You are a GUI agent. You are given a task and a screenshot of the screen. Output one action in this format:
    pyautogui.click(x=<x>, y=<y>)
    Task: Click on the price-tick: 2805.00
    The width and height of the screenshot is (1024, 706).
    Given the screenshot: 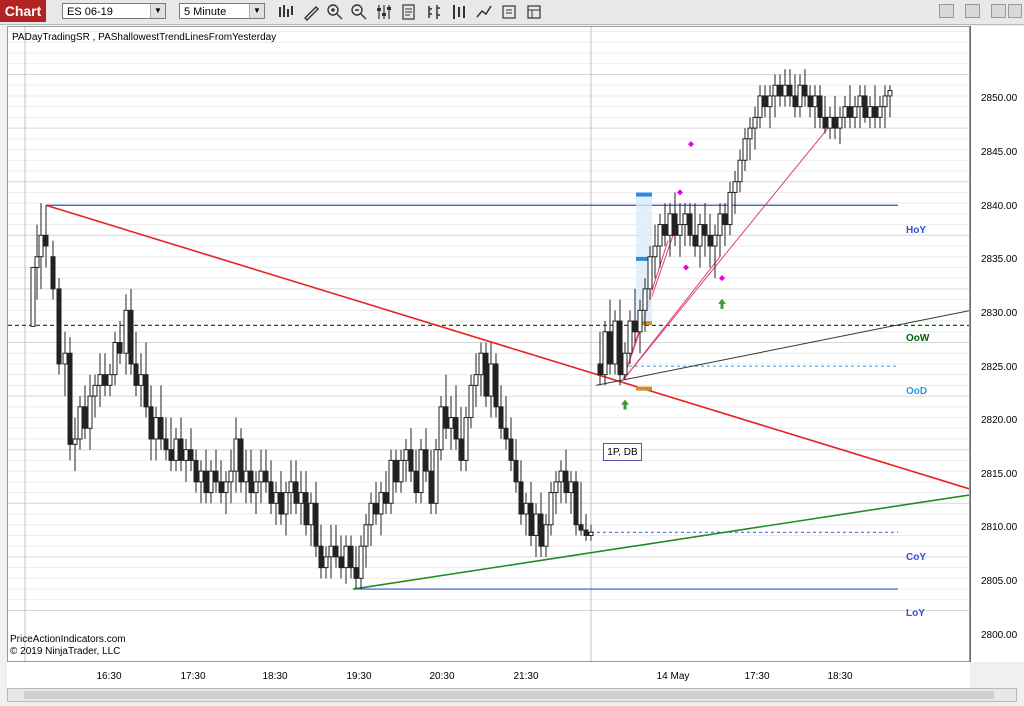 What is the action you would take?
    pyautogui.click(x=999, y=581)
    